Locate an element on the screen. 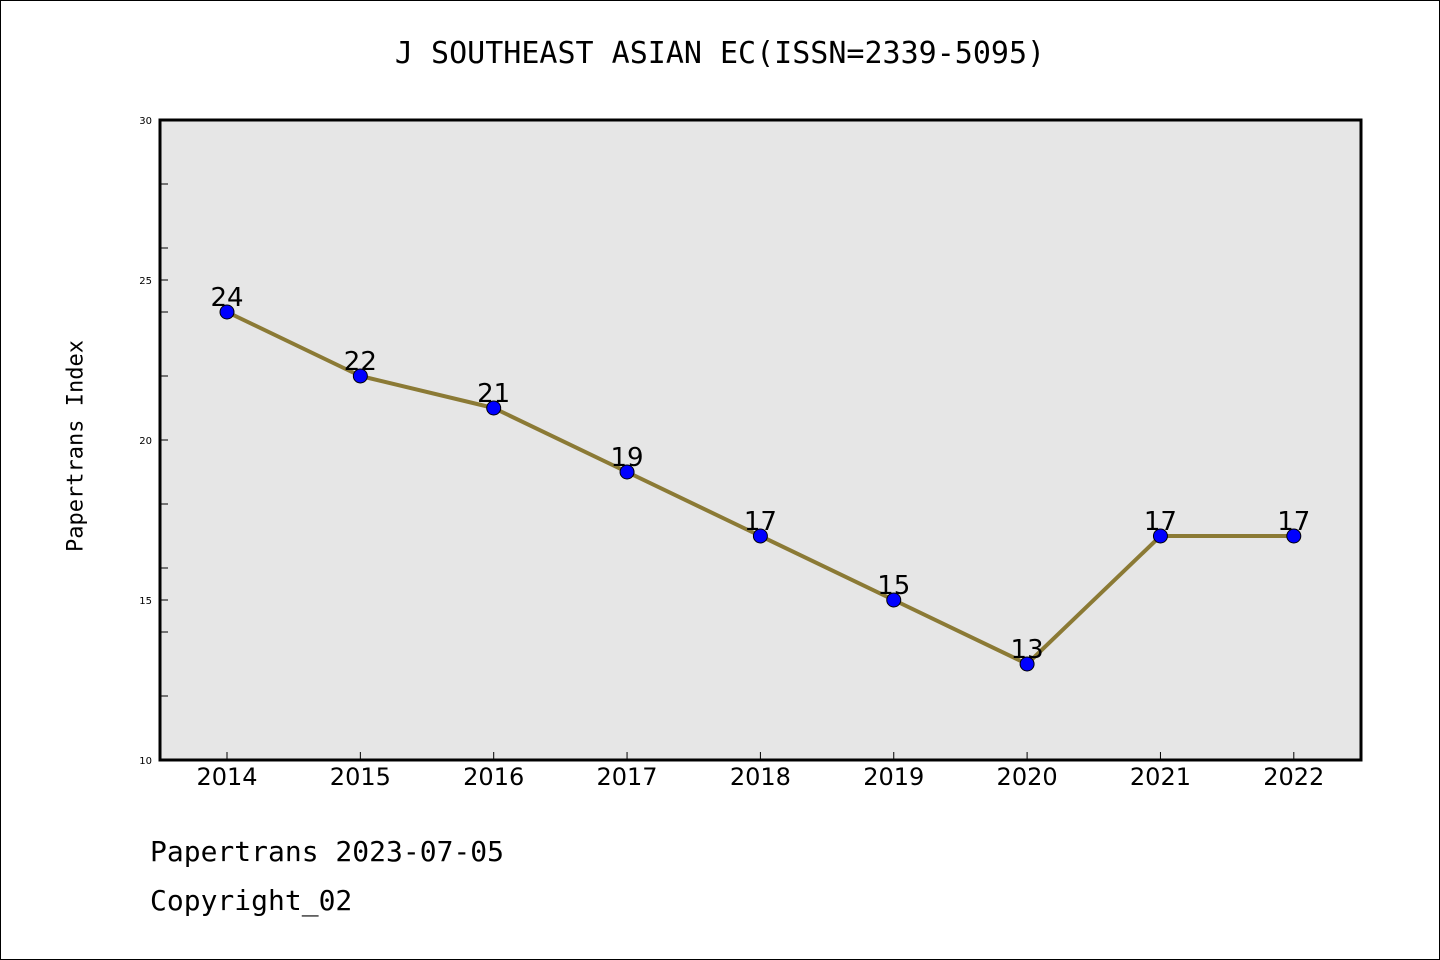  x-tick-label: 2017 is located at coordinates (627, 777).